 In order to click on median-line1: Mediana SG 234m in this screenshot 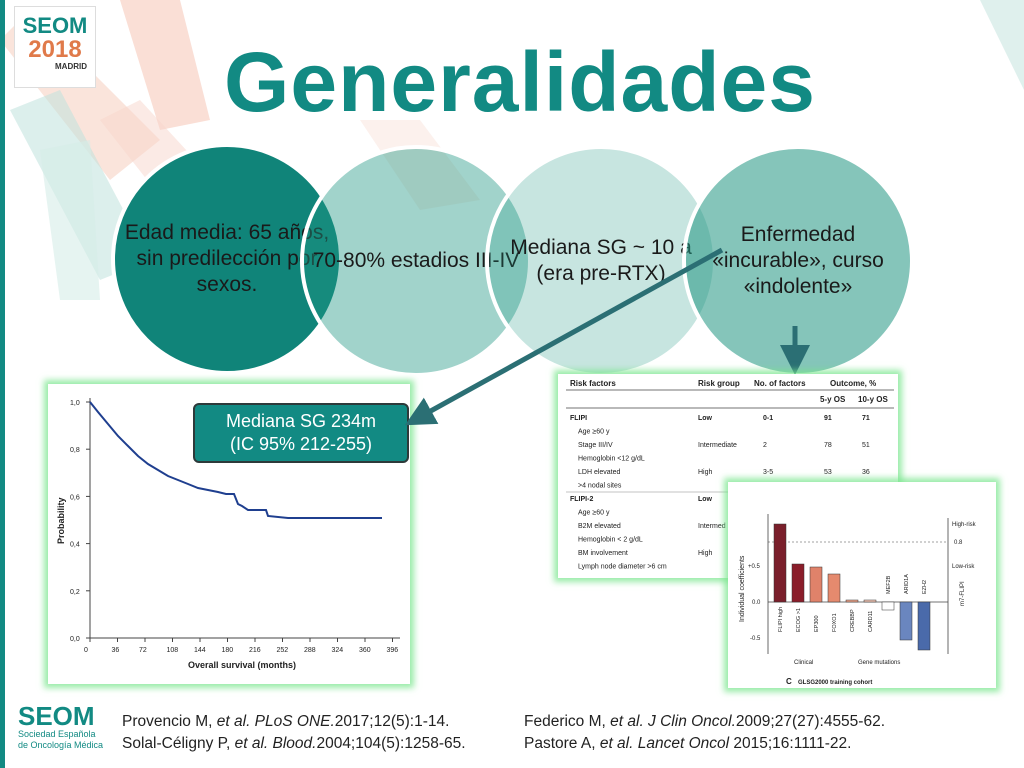, I will do `click(301, 420)`.